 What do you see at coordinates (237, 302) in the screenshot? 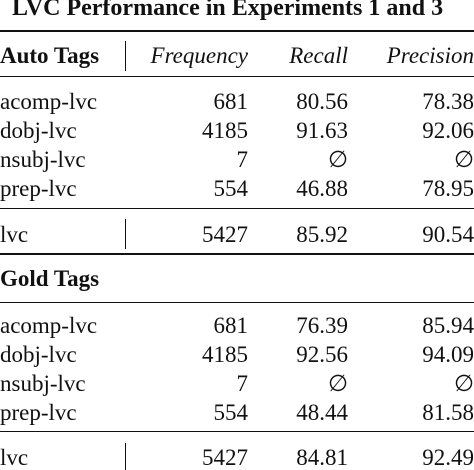
I see `gold-header-rule` at bounding box center [237, 302].